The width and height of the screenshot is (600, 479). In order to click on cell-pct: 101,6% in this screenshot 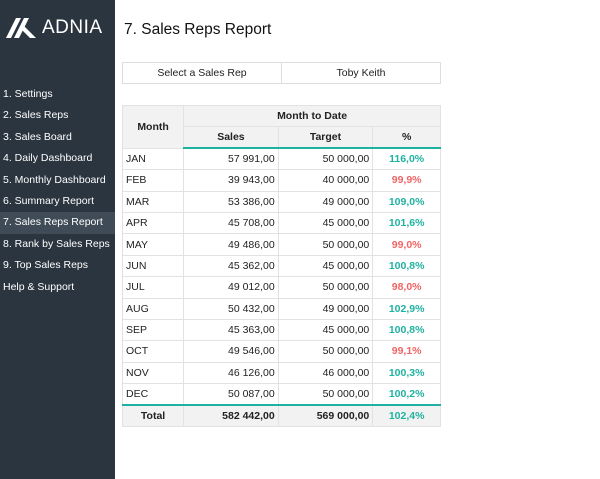, I will do `click(406, 223)`.